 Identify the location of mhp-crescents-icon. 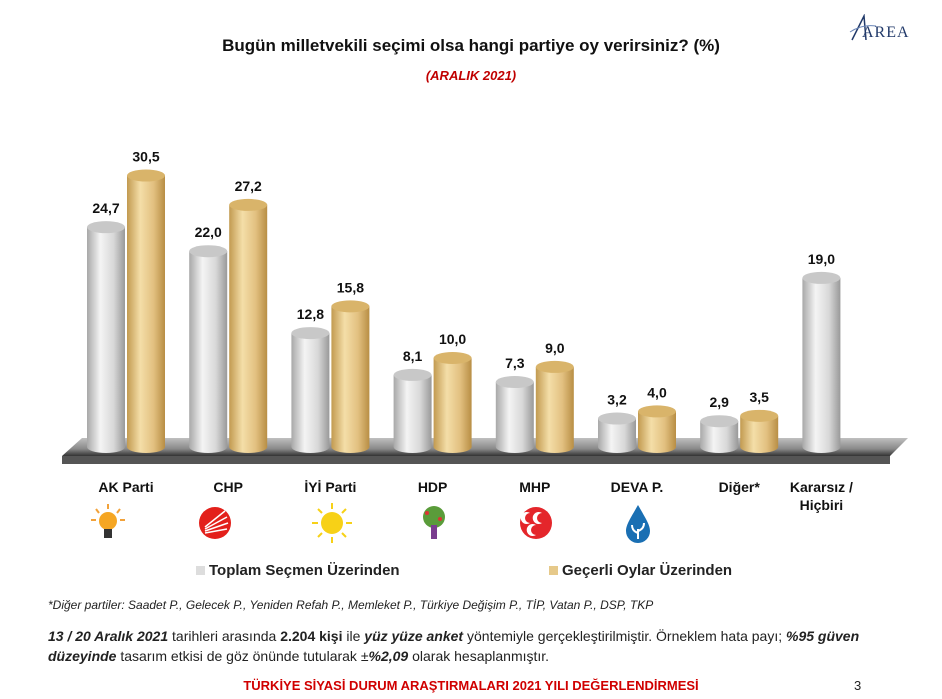
(536, 523).